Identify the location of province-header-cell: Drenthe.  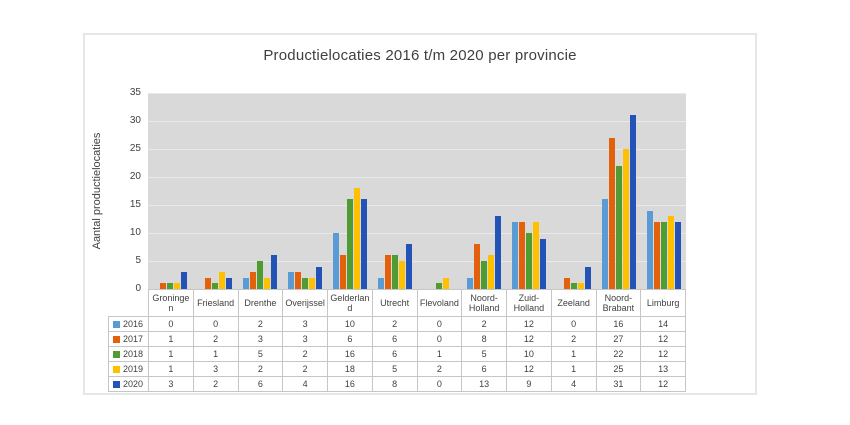
(260, 303).